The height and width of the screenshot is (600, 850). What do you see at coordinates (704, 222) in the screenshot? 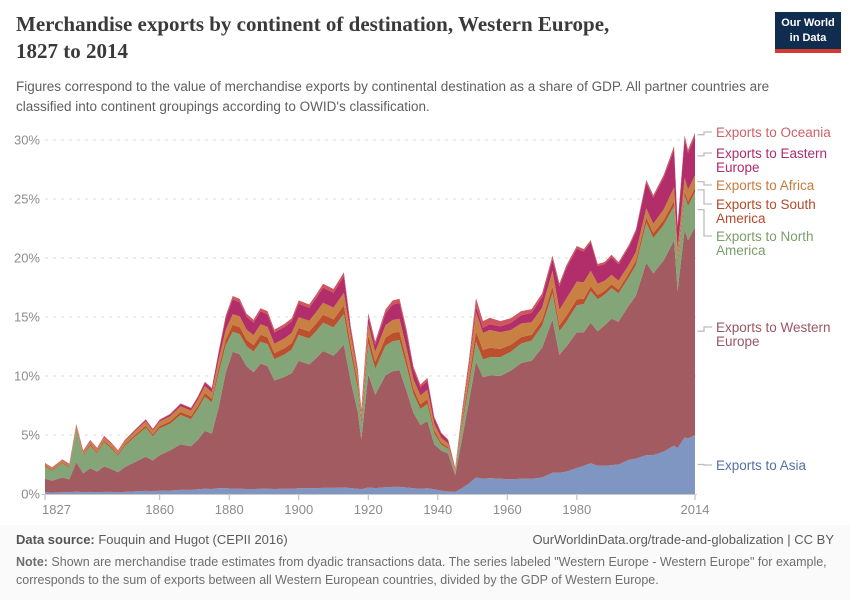
I see `legend-connector-north_america` at bounding box center [704, 222].